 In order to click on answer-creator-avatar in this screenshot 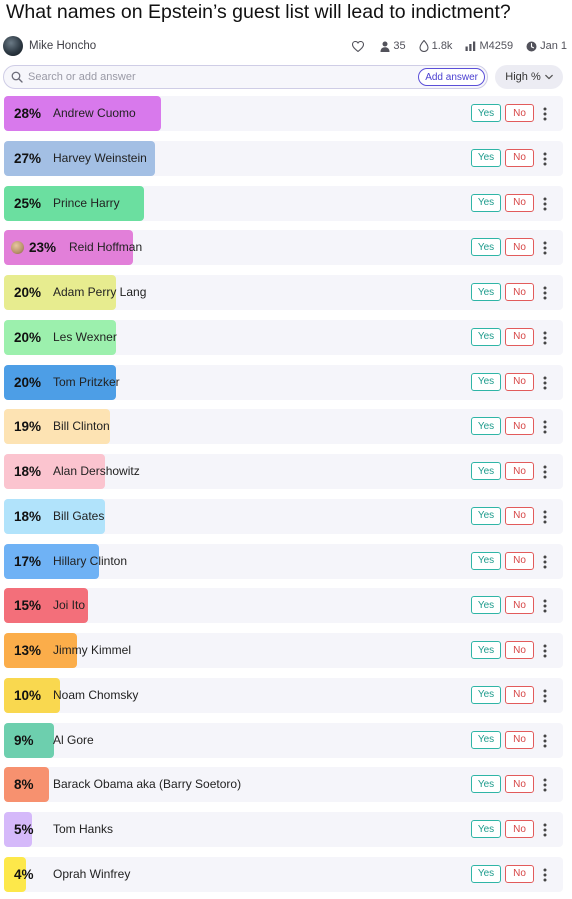, I will do `click(17, 248)`.